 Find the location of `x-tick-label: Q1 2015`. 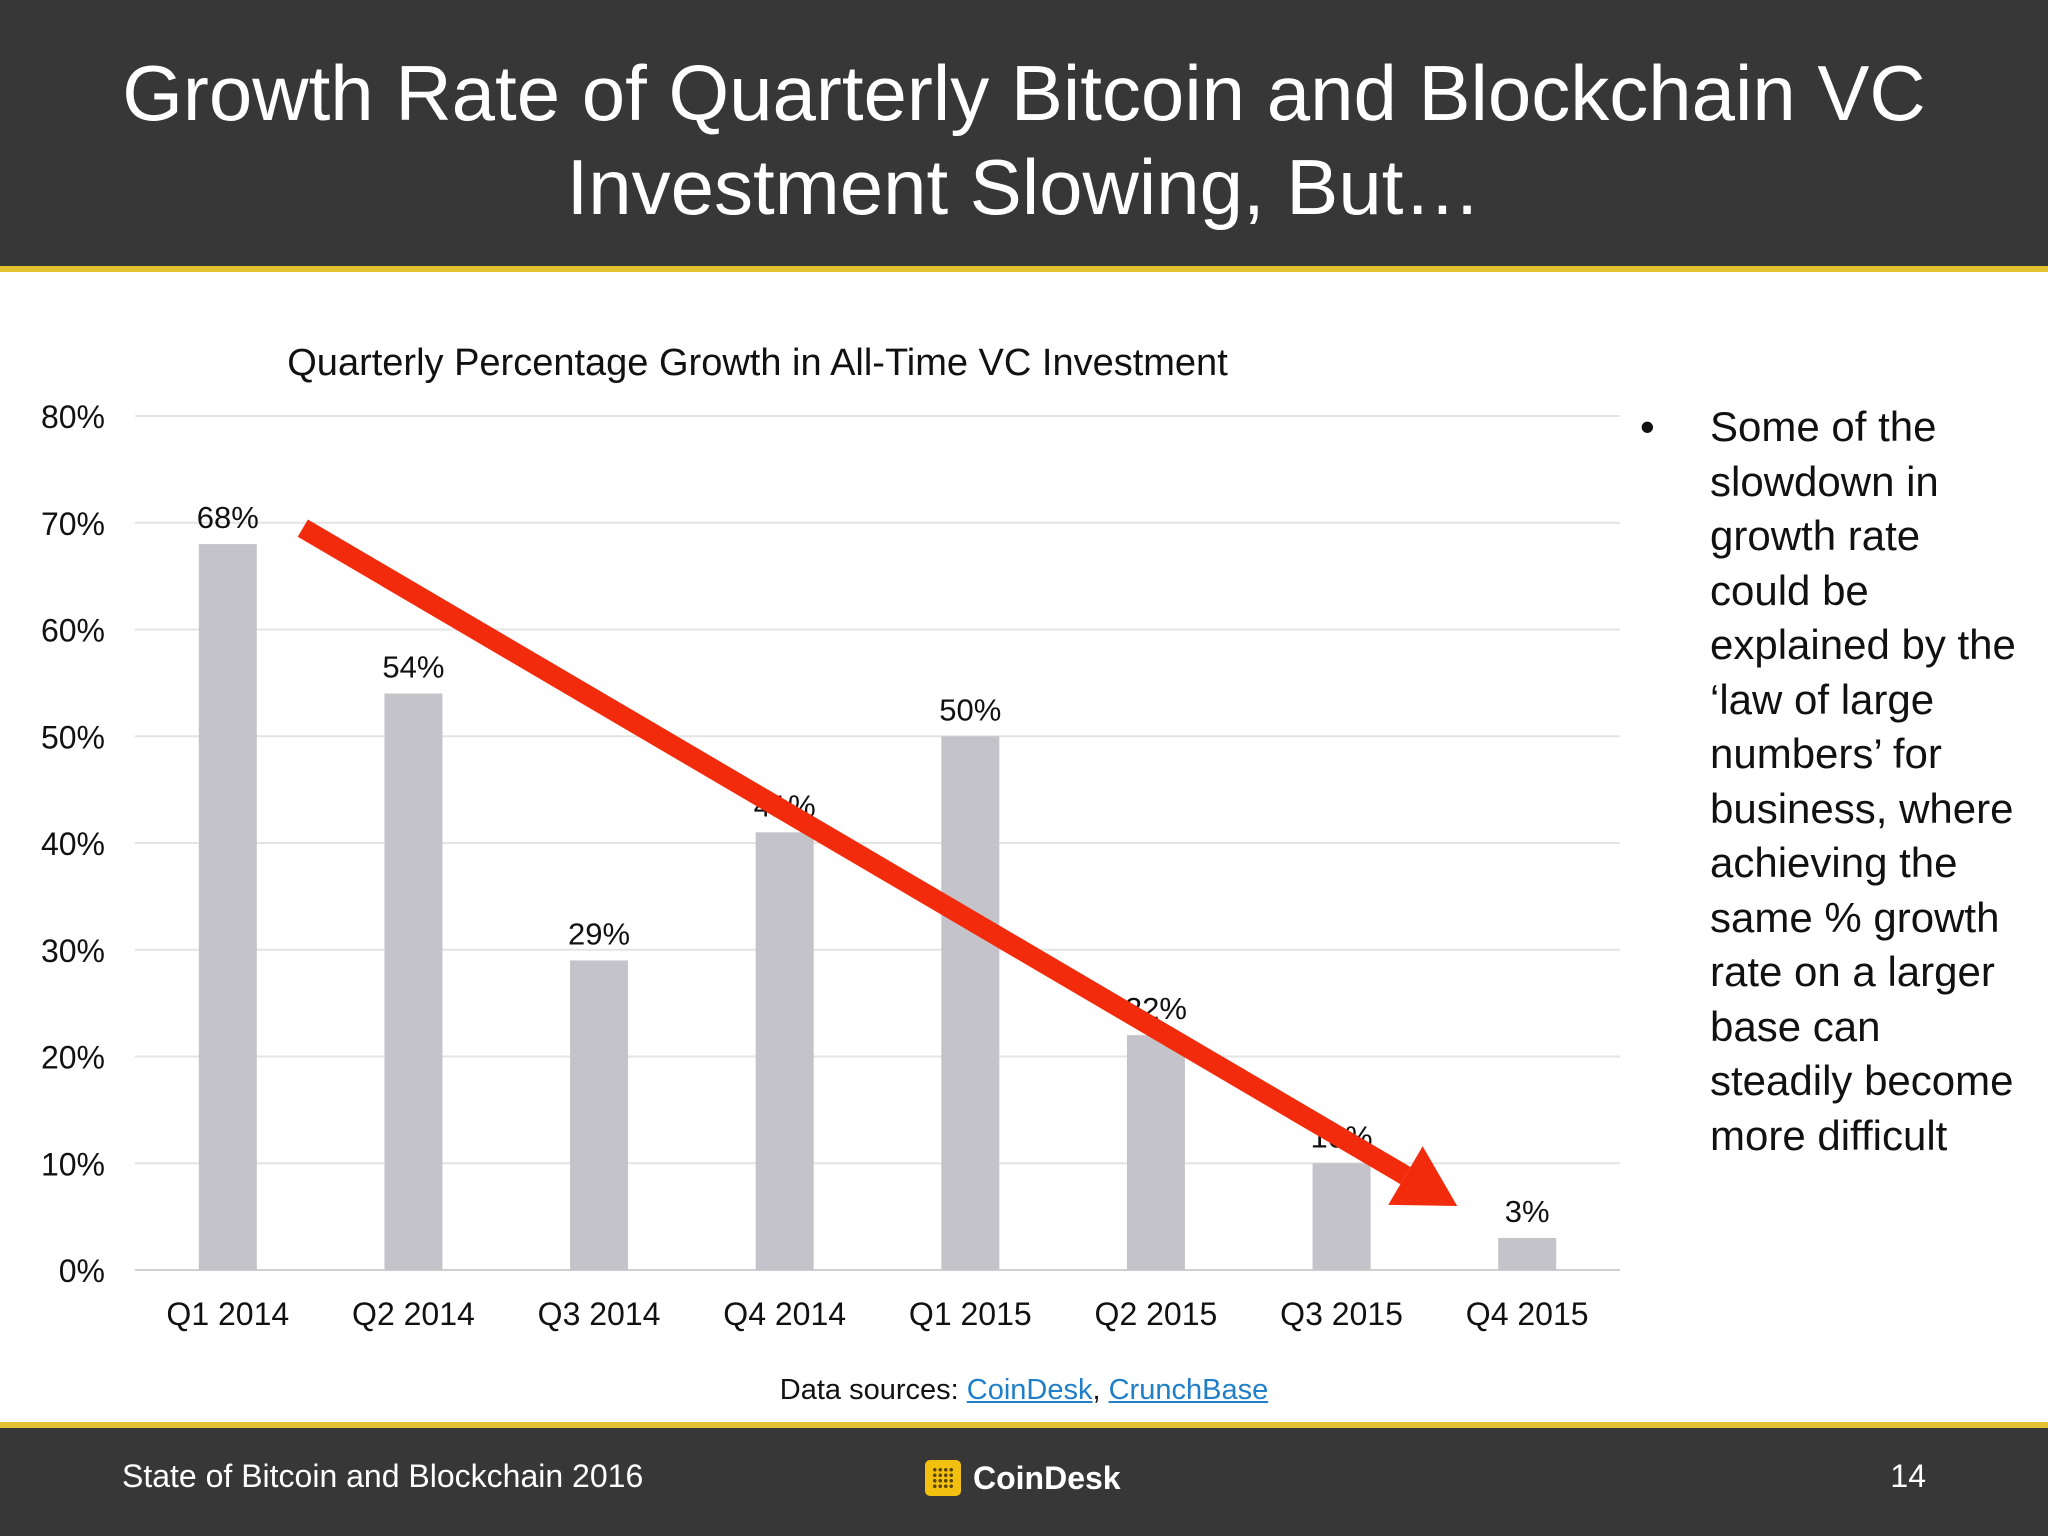

x-tick-label: Q1 2015 is located at coordinates (970, 1314).